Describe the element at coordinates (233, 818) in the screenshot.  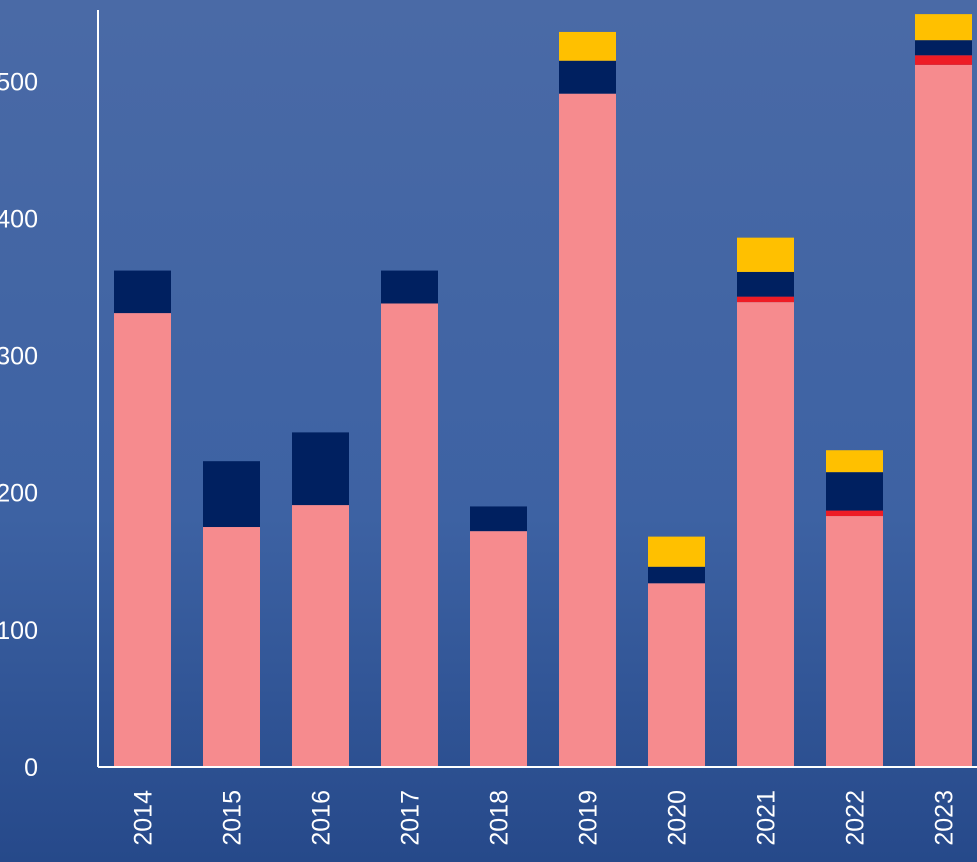
I see `x-tick-label: 2015` at that location.